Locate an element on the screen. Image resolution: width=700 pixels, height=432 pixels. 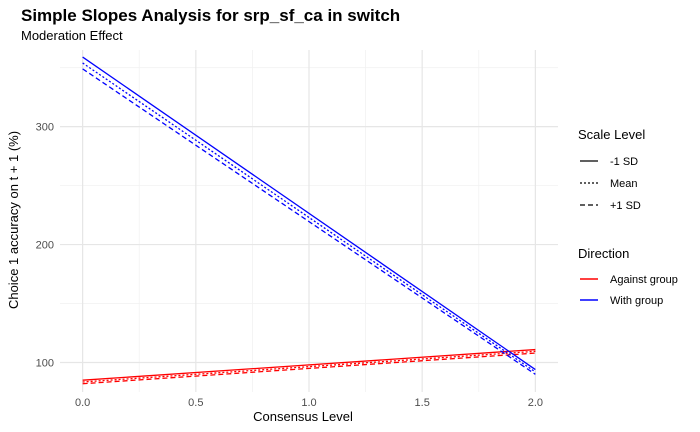
legend-direction: Direction Against group With group is located at coordinates (628, 276).